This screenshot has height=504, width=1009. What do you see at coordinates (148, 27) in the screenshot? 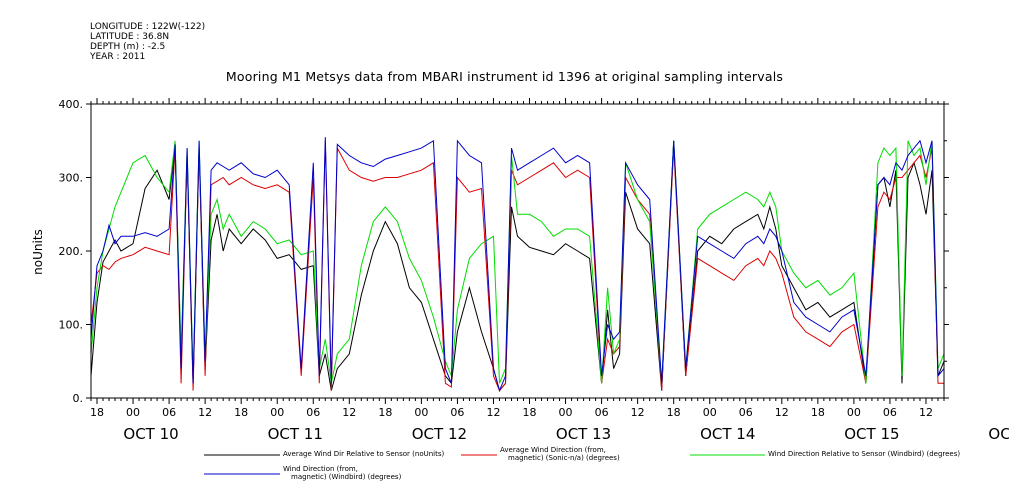
I see `longitude-text: LONGITUDE : 122W(-122)` at bounding box center [148, 27].